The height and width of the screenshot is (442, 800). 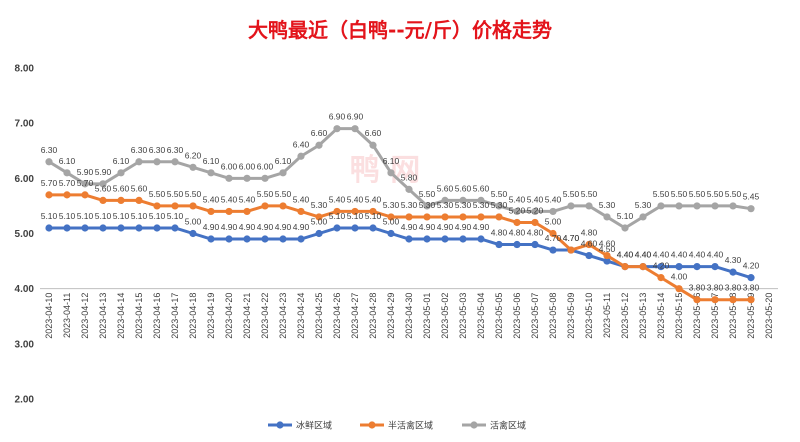 What do you see at coordinates (25, 235) in the screenshot?
I see `y-axis: 2.00 3.00 4.00 5.00 6.00 7.00 8.00` at bounding box center [25, 235].